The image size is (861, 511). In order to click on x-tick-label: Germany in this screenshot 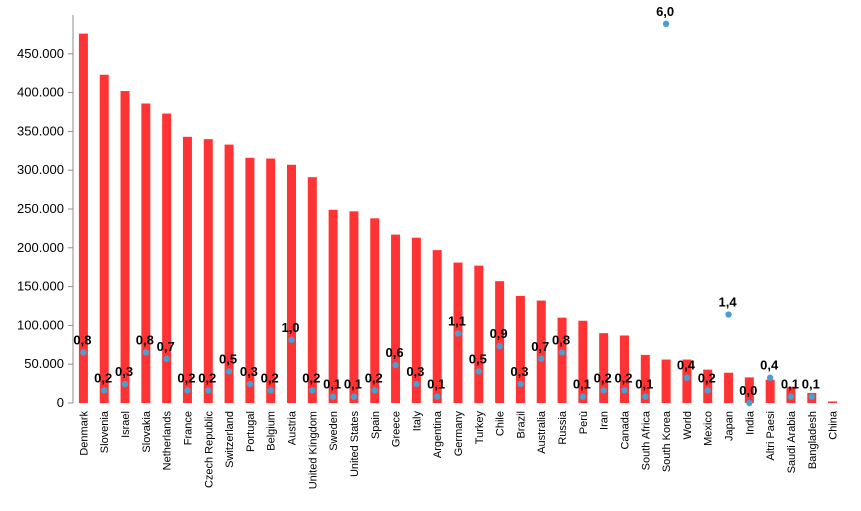, I will do `click(459, 434)`.